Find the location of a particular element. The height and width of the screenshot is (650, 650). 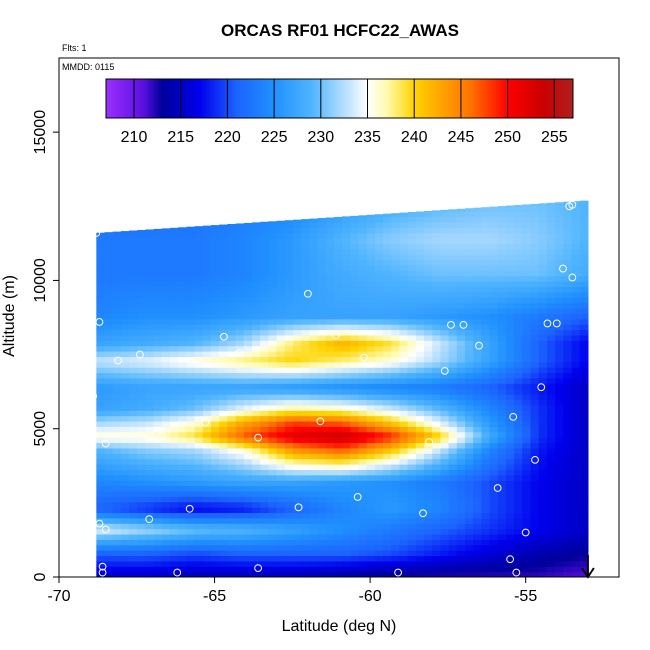

y-tick-label: 0 is located at coordinates (40, 576).